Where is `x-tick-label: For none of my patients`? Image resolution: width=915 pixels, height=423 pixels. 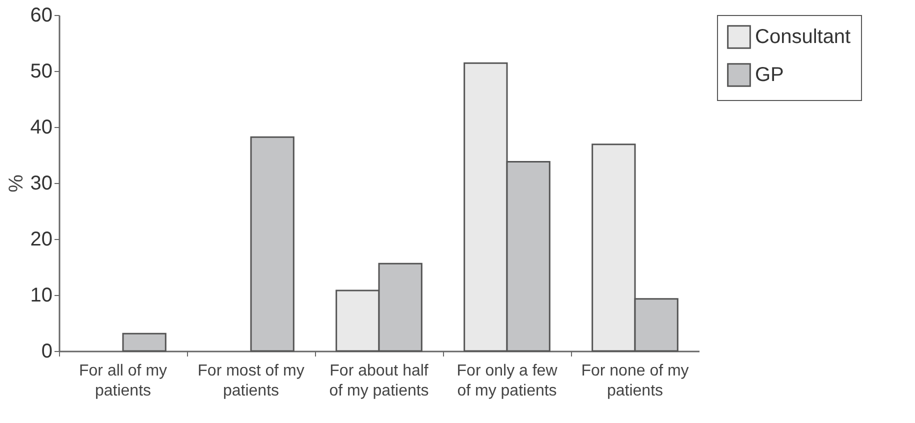 x-tick-label: For none of my patients is located at coordinates (635, 381).